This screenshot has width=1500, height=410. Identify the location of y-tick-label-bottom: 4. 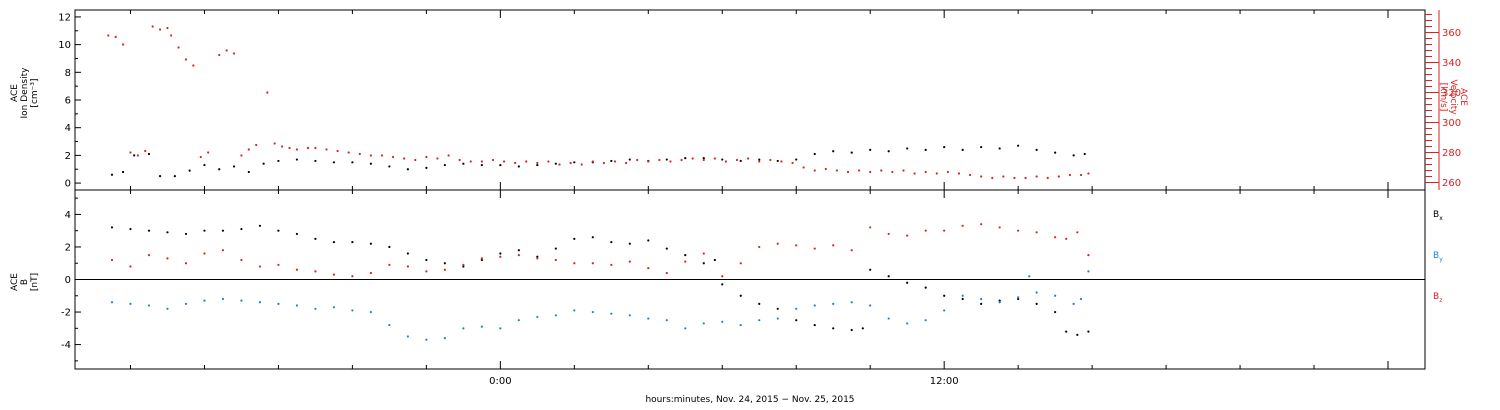
(68, 215).